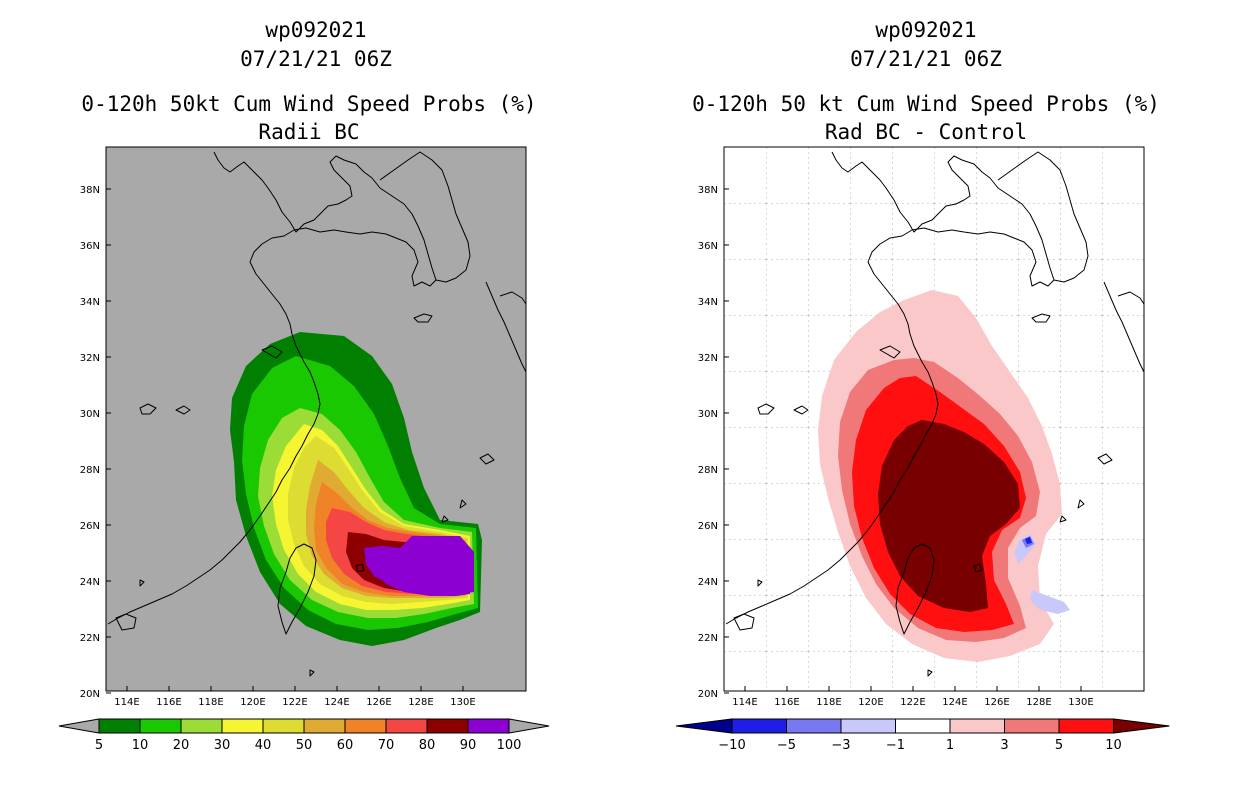 The width and height of the screenshot is (1236, 800). Describe the element at coordinates (421, 568) in the screenshot. I see `prob-band-90-100-core` at that location.